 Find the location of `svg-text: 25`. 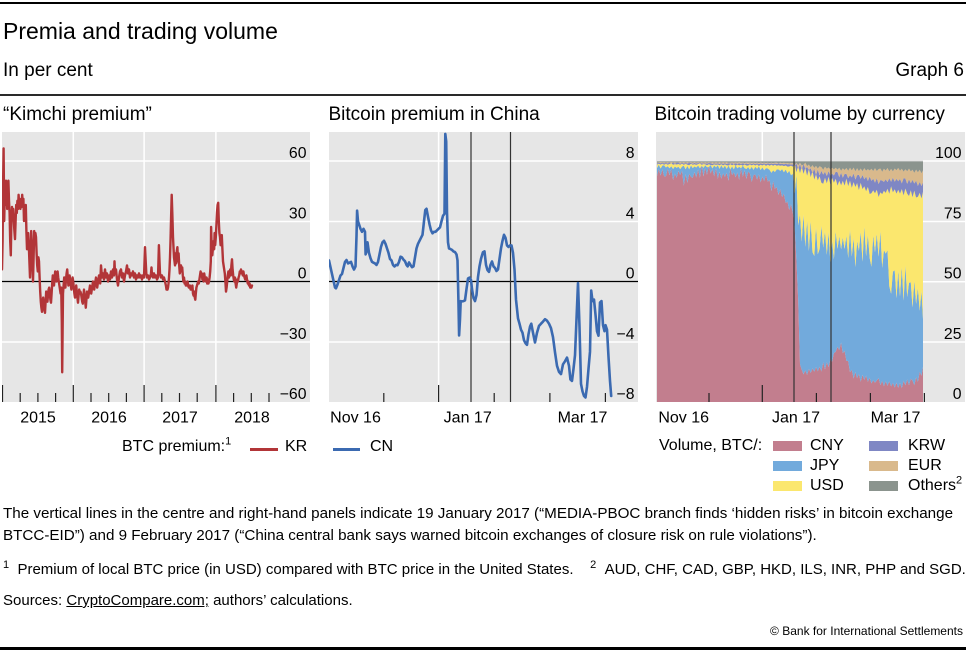

svg-text: 25 is located at coordinates (953, 334).